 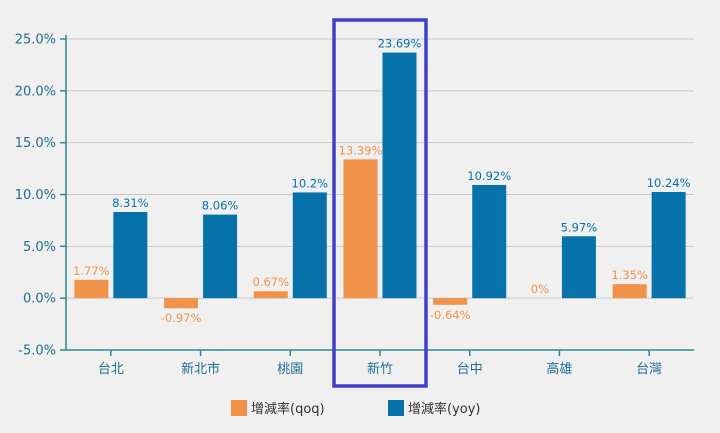 What do you see at coordinates (290, 369) in the screenshot?
I see `x-tick-label-2: 桃園` at bounding box center [290, 369].